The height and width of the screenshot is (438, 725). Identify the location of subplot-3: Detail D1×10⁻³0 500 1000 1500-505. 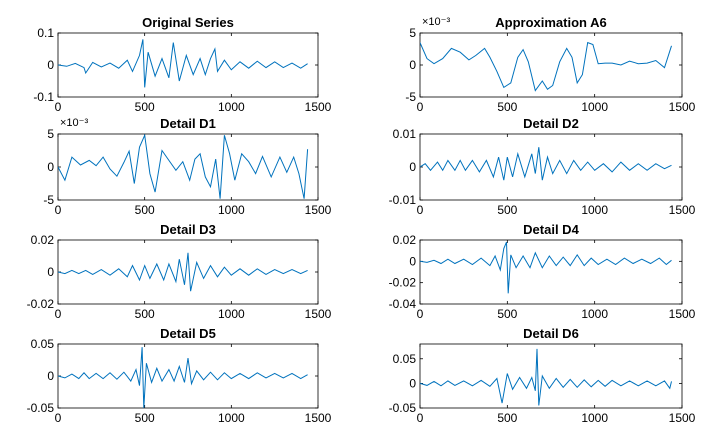
(187, 166).